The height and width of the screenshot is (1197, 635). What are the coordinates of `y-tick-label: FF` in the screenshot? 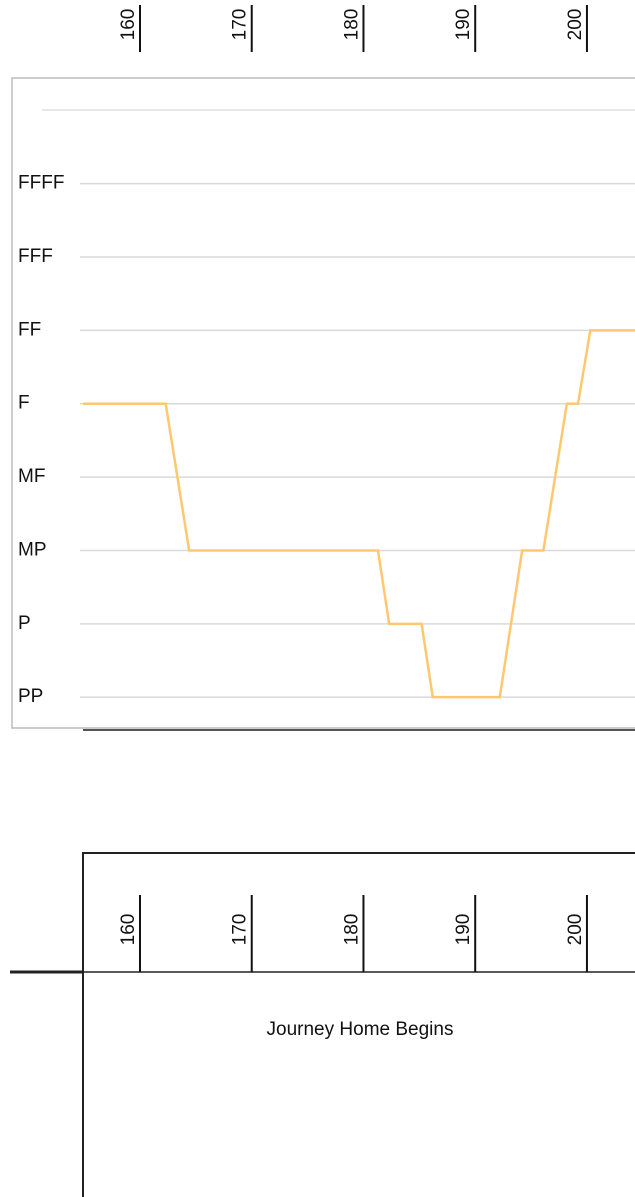 It's located at (29, 329).